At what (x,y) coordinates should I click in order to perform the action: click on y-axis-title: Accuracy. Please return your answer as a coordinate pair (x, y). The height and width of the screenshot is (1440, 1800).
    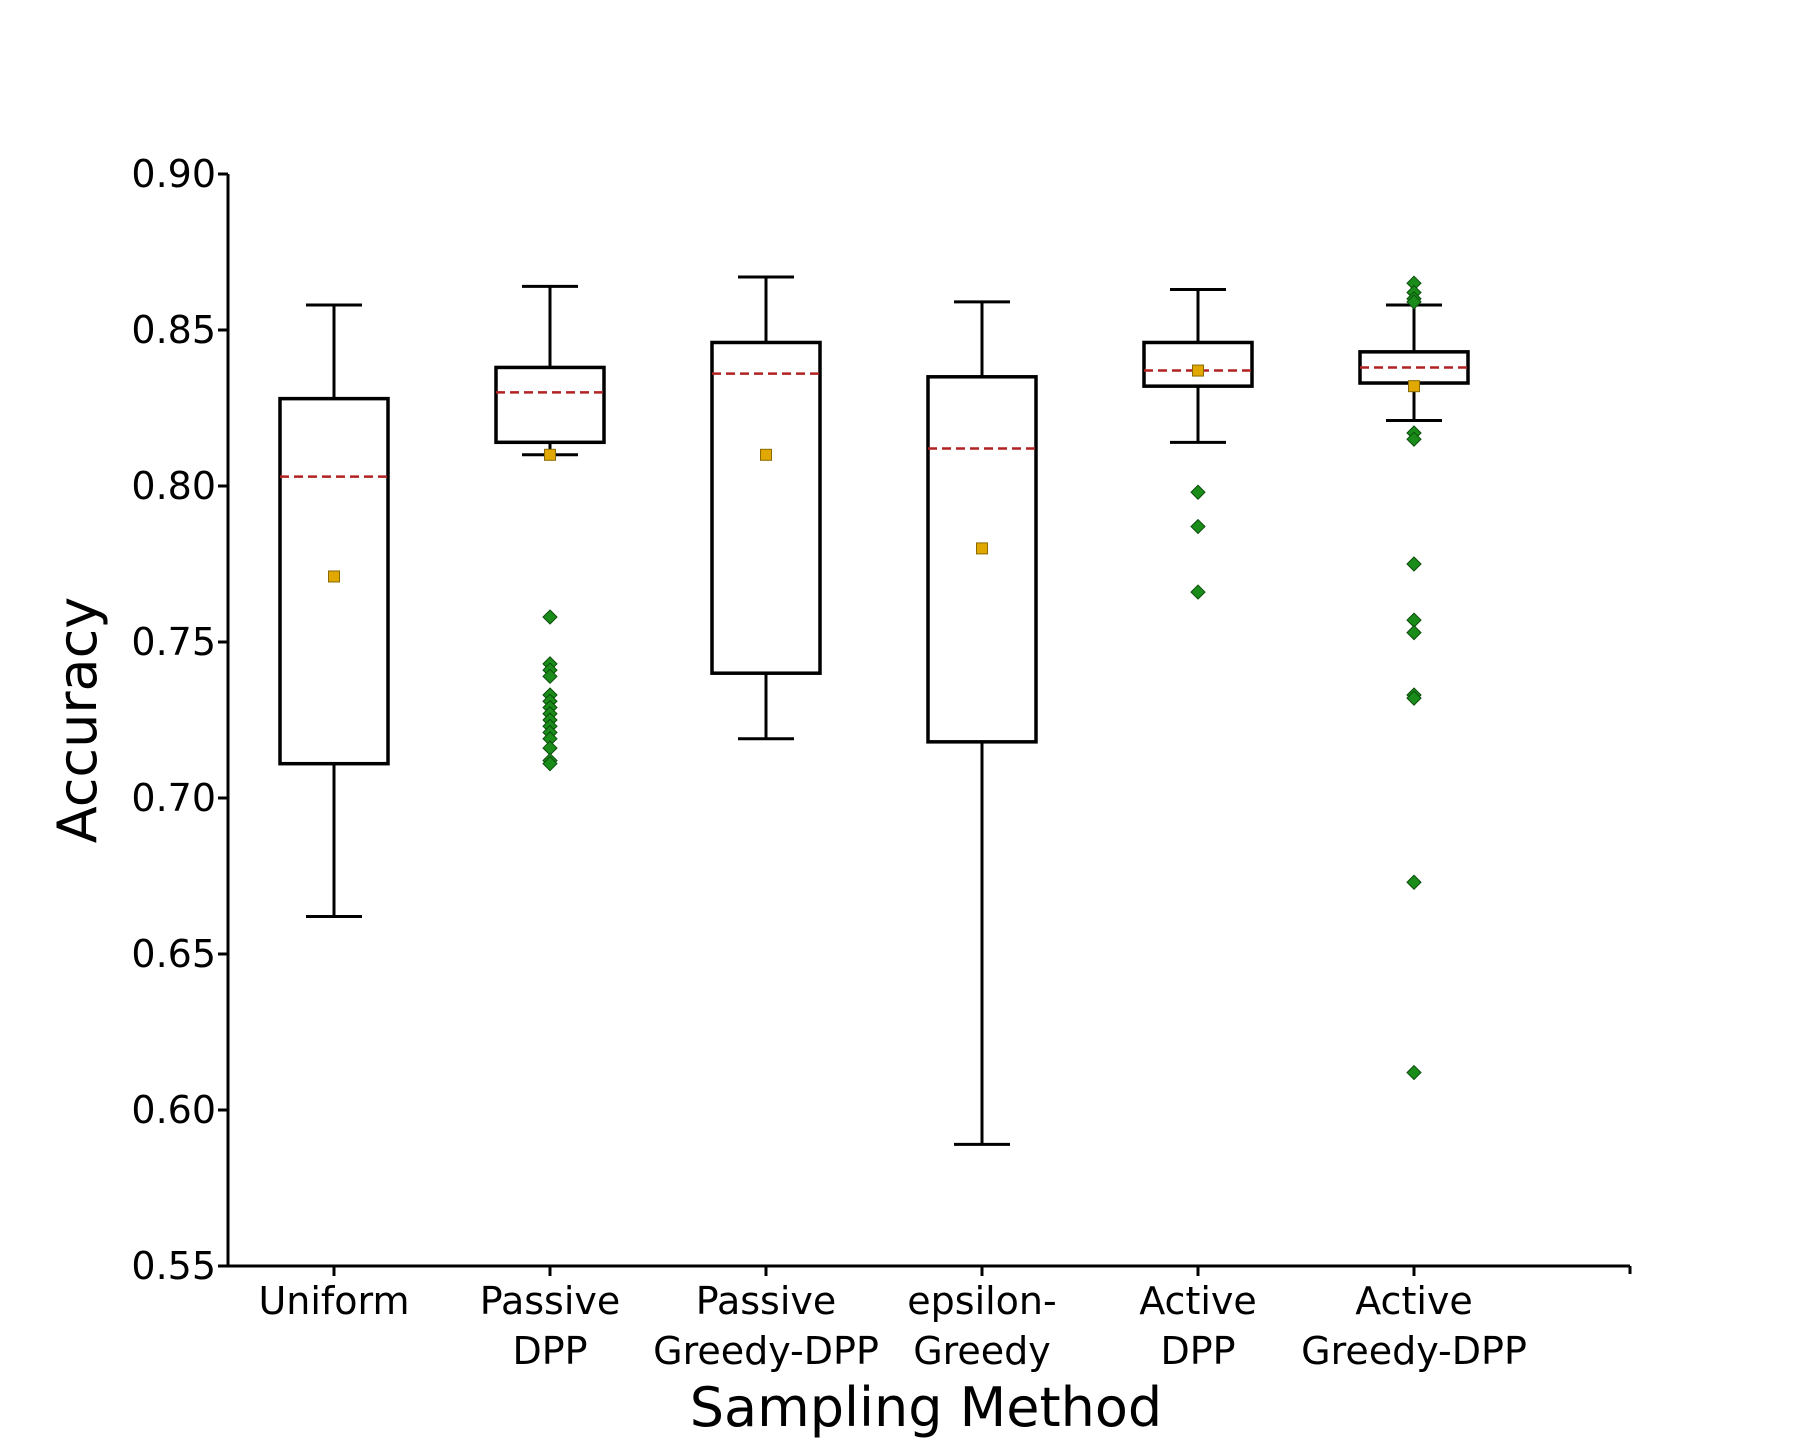
    Looking at the image, I should click on (77, 720).